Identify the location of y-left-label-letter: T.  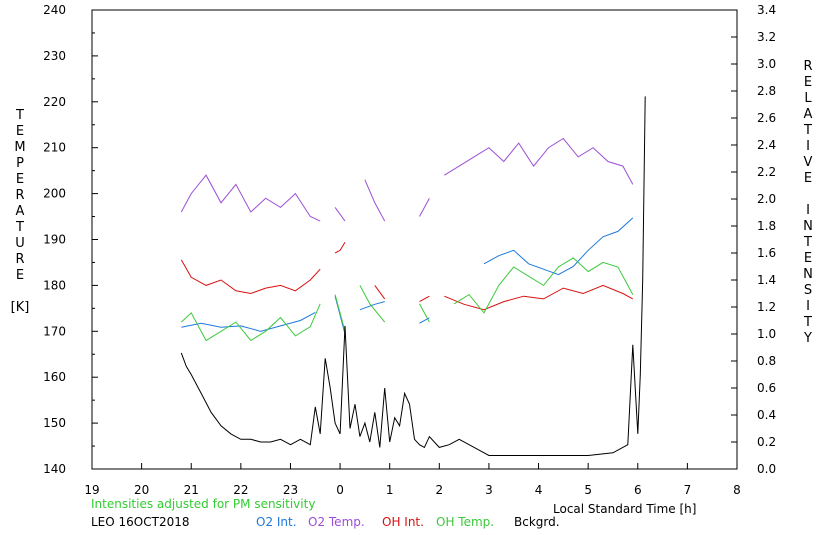
(19, 227).